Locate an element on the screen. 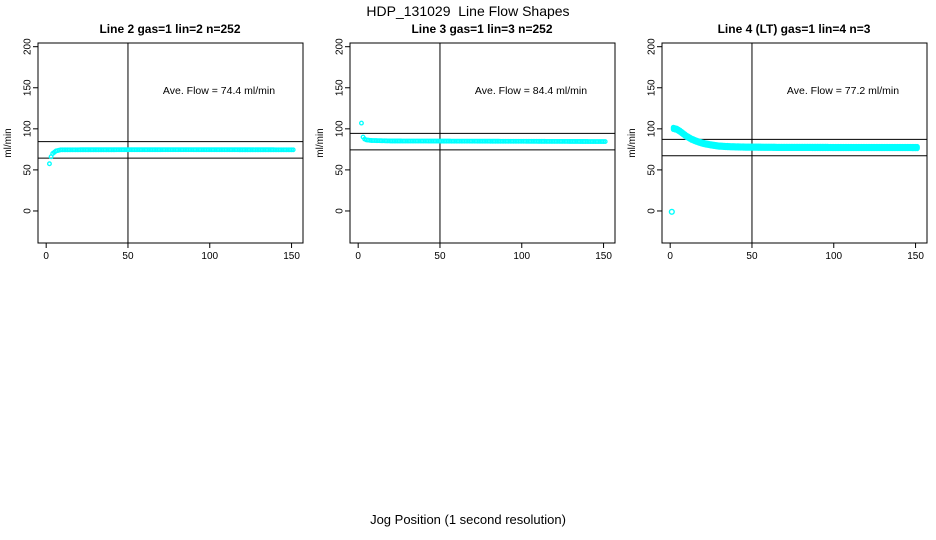 Image resolution: width=936 pixels, height=540 pixels. panel-title: Line 4 (LT) gas=1 lin=4 n=3 is located at coordinates (794, 29).